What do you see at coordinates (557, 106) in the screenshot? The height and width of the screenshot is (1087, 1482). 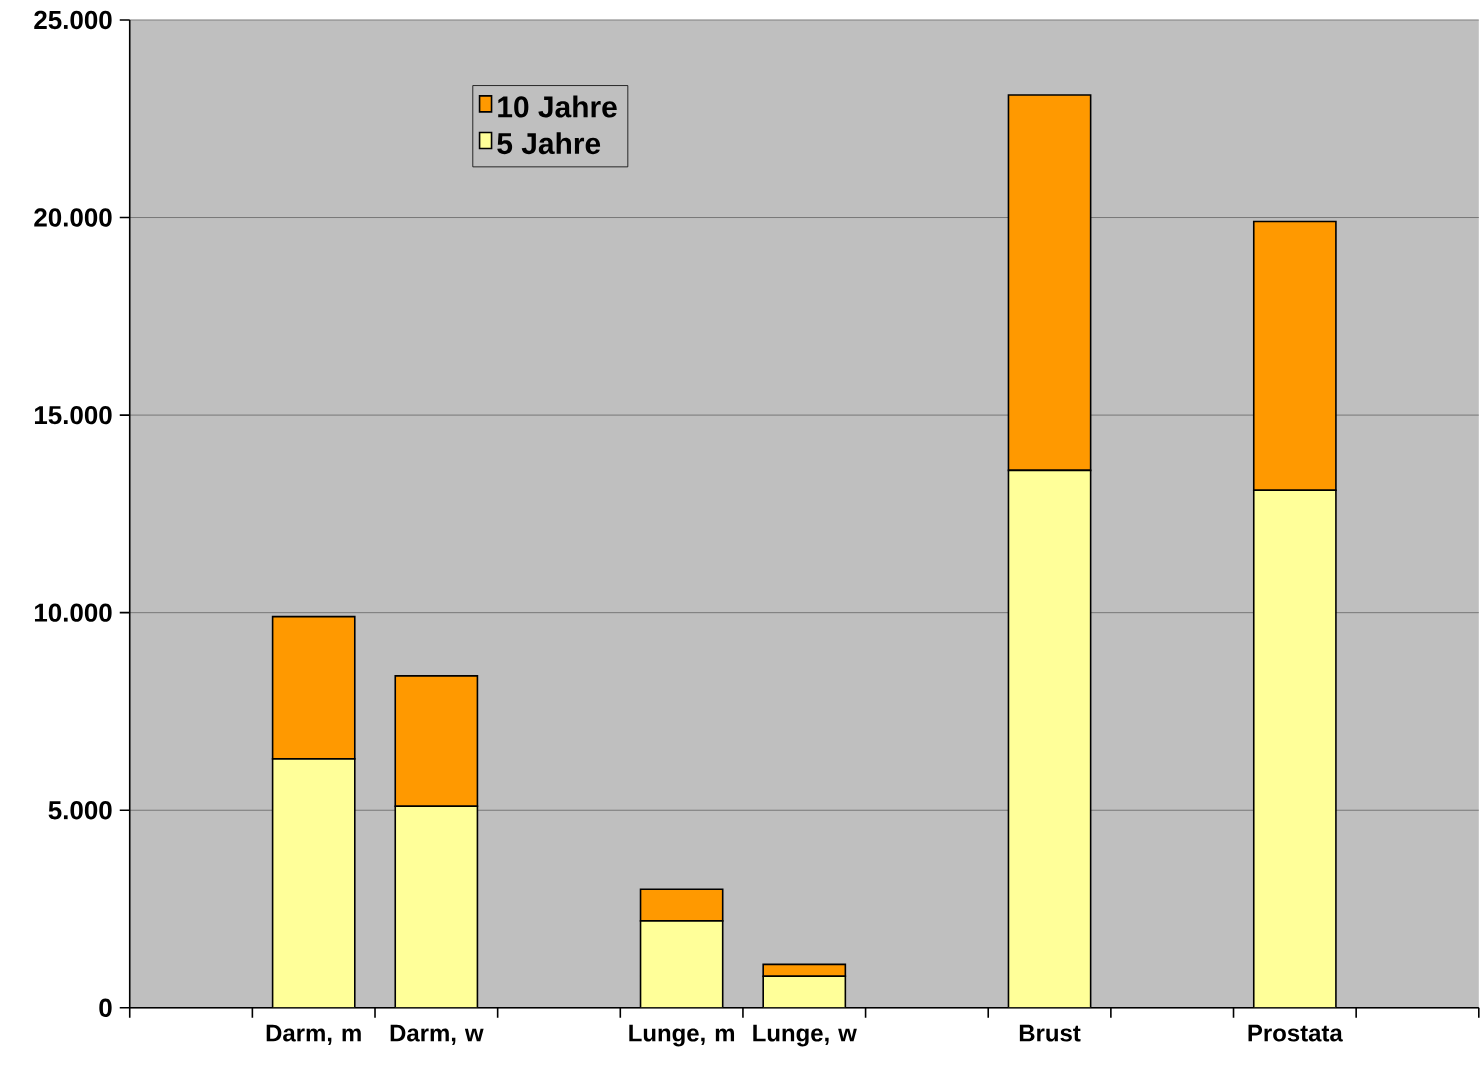 I see `legend-label: 10 Jahre` at bounding box center [557, 106].